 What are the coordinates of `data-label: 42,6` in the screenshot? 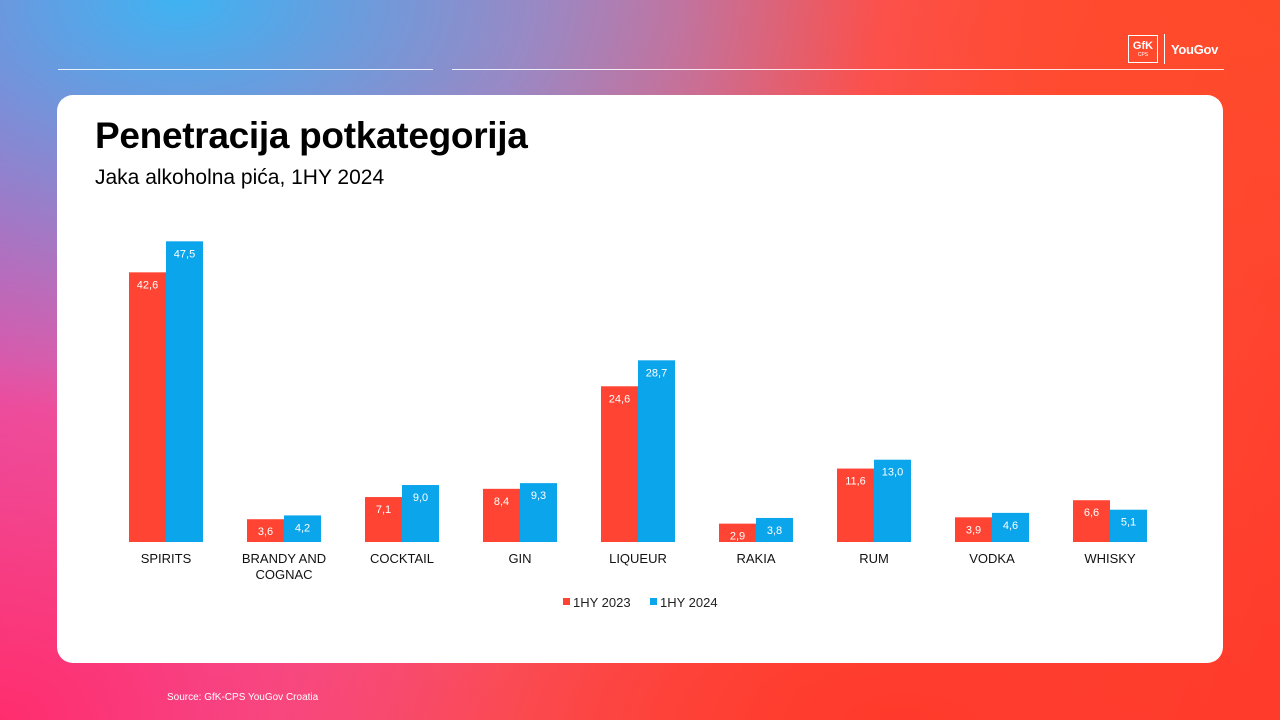 It's located at (147, 285).